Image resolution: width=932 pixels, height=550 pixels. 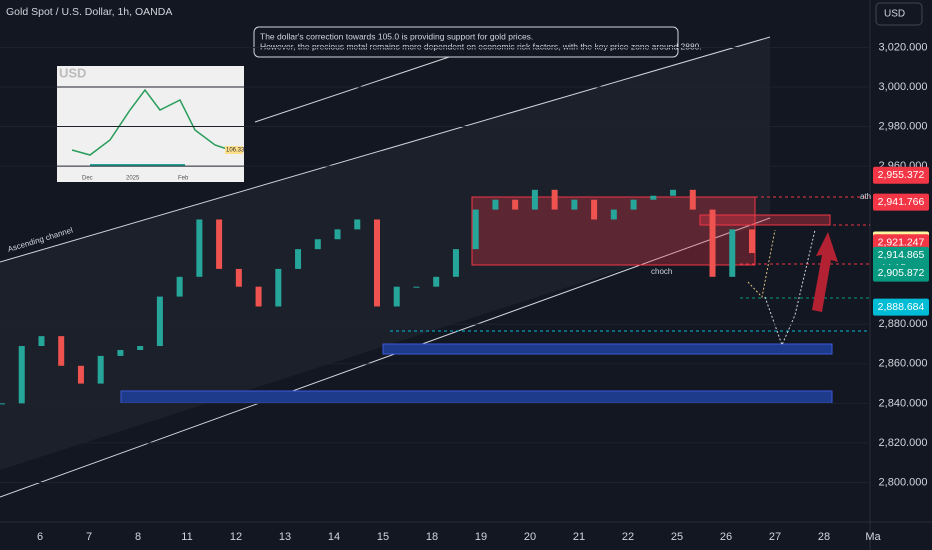 I want to click on inset-price: 106.33, so click(x=235, y=151).